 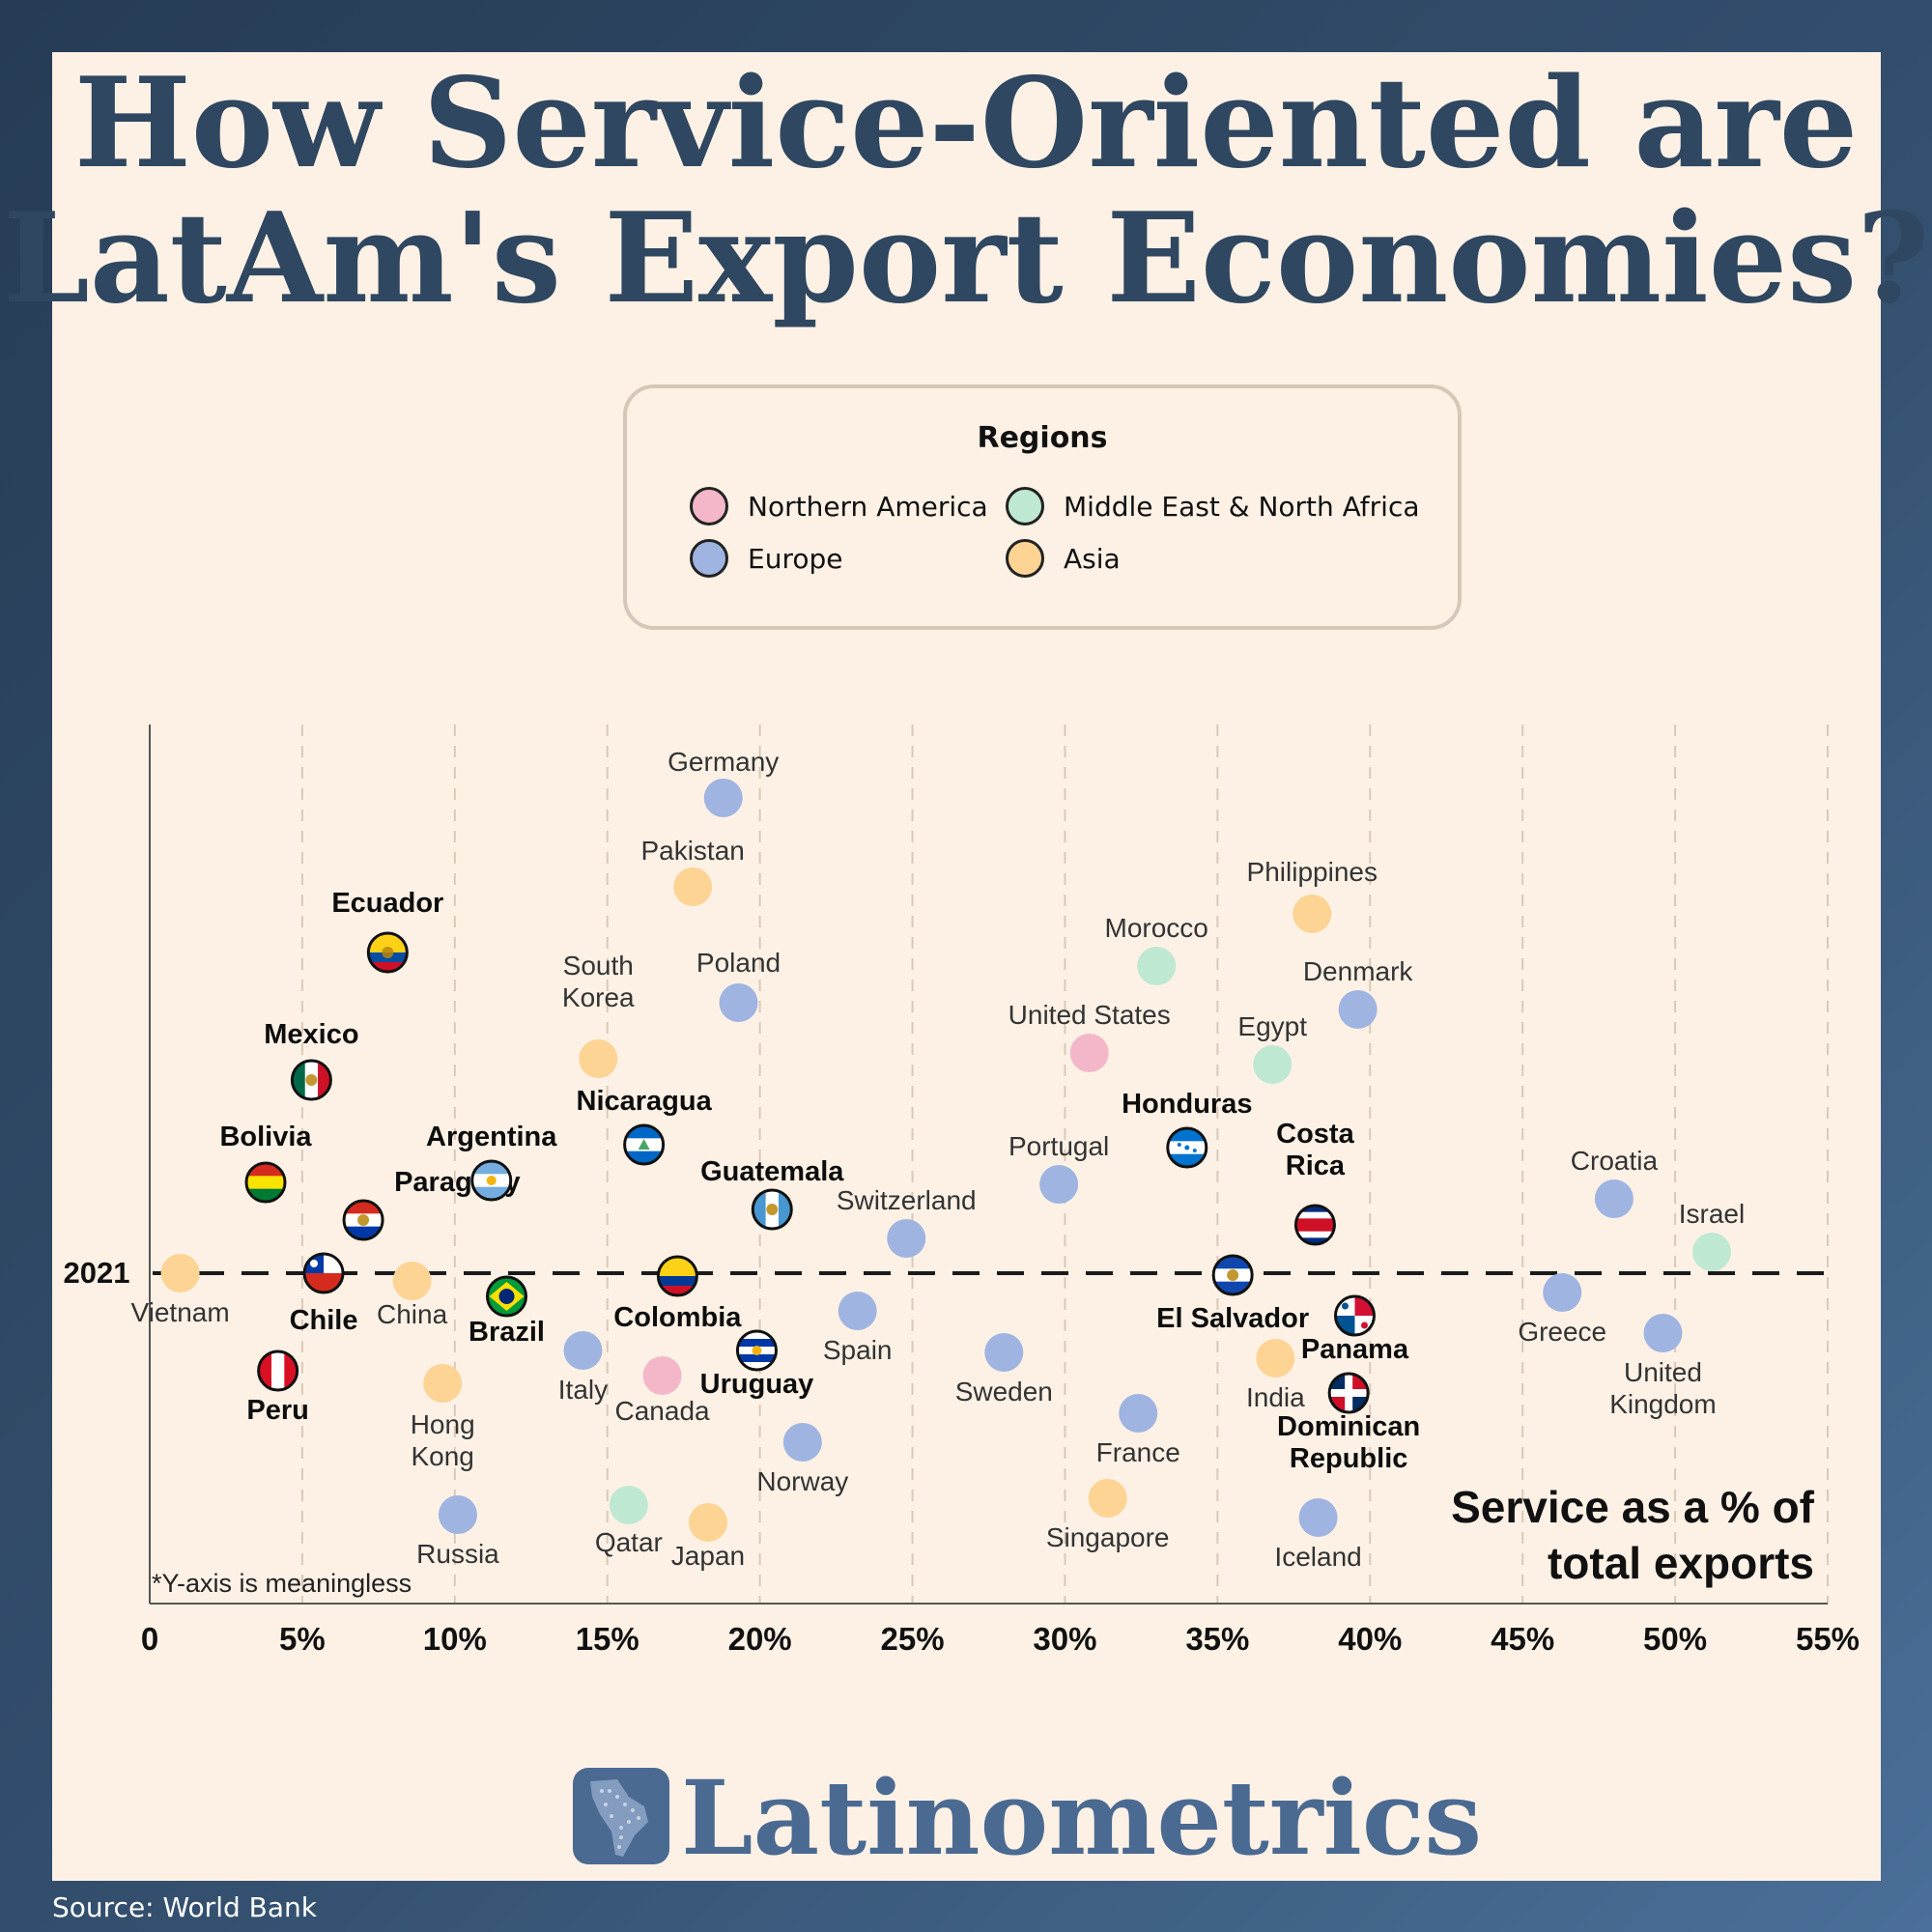 What do you see at coordinates (757, 1350) in the screenshot?
I see `uruguay-flag-icon` at bounding box center [757, 1350].